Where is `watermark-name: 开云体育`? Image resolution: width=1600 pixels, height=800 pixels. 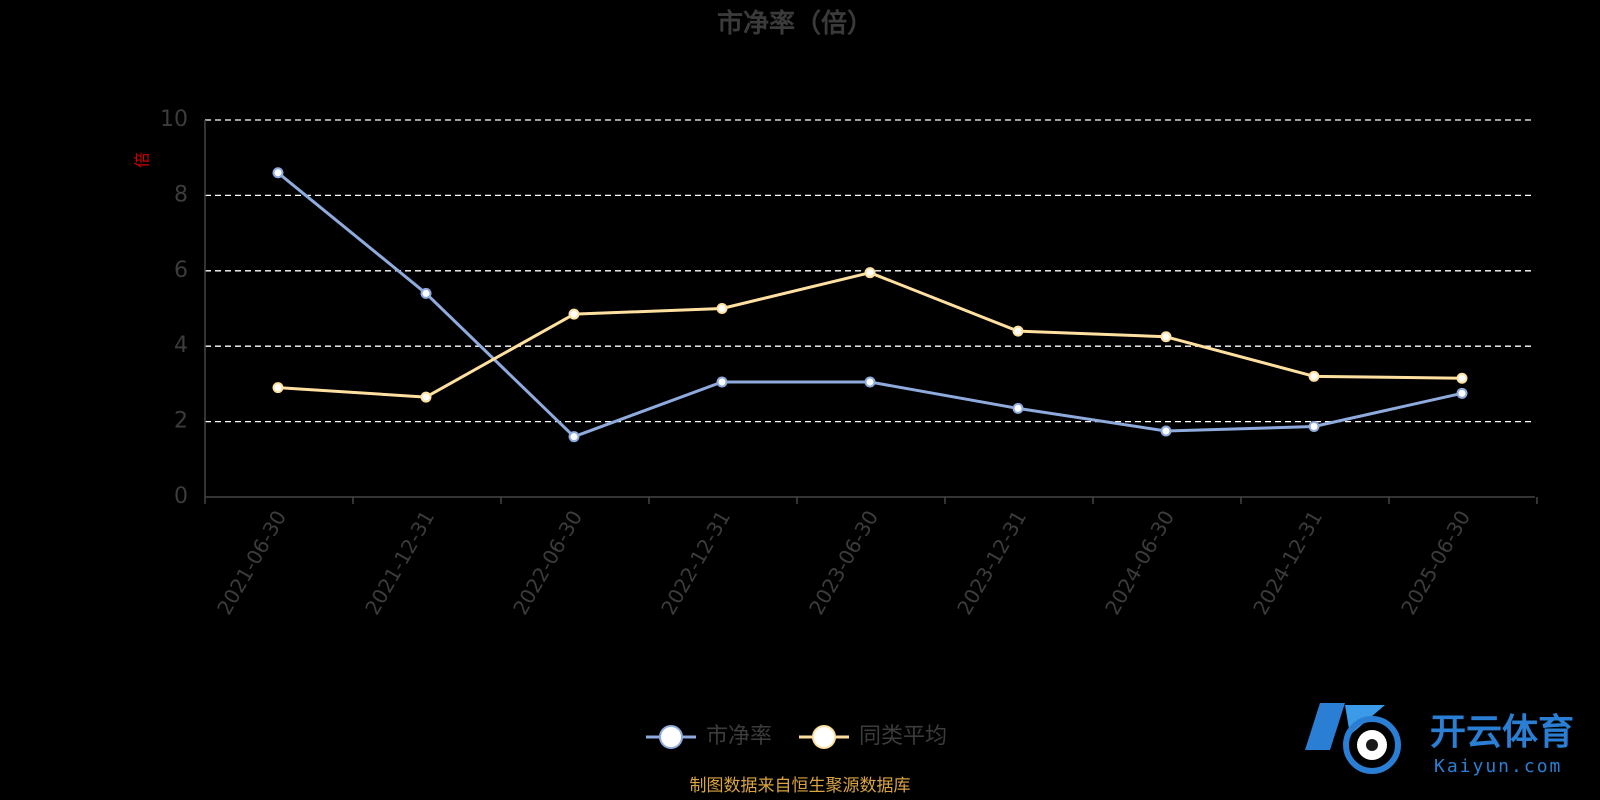
watermark-name: 开云体育 is located at coordinates (1502, 732).